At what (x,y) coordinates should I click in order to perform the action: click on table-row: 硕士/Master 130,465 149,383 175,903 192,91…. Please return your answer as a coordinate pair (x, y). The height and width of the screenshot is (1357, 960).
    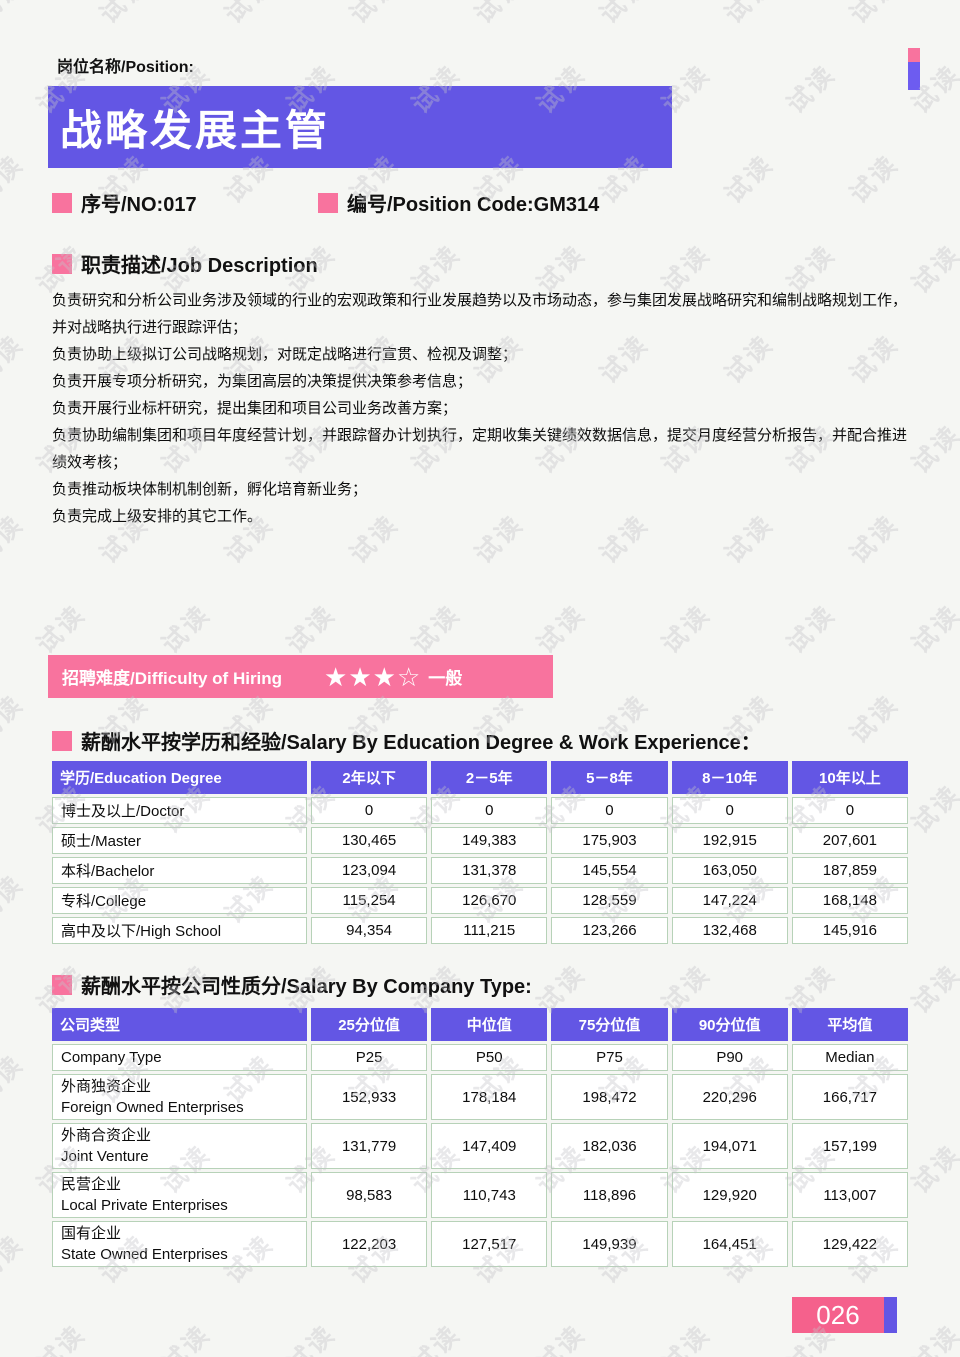
    Looking at the image, I should click on (480, 840).